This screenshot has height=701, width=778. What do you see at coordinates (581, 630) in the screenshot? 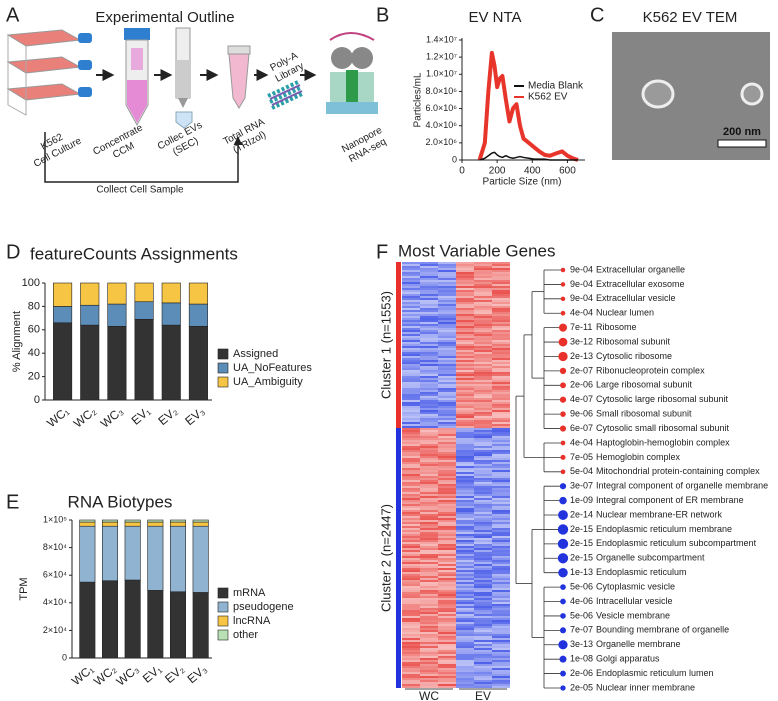
I see `term-p: 7e-07` at bounding box center [581, 630].